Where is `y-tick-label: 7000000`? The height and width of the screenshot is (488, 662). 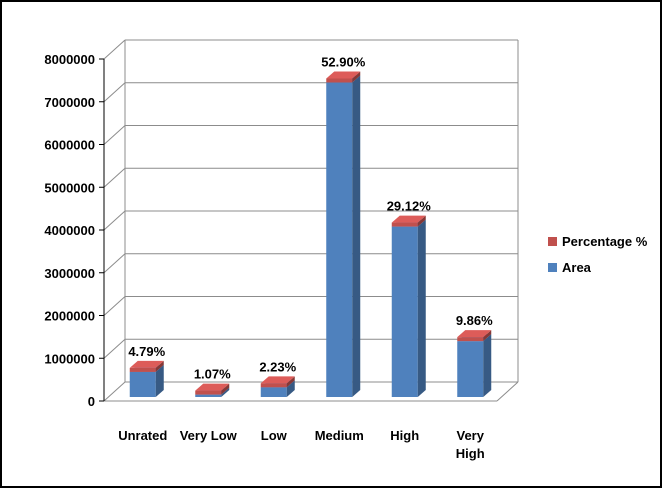 y-tick-label: 7000000 is located at coordinates (69, 102).